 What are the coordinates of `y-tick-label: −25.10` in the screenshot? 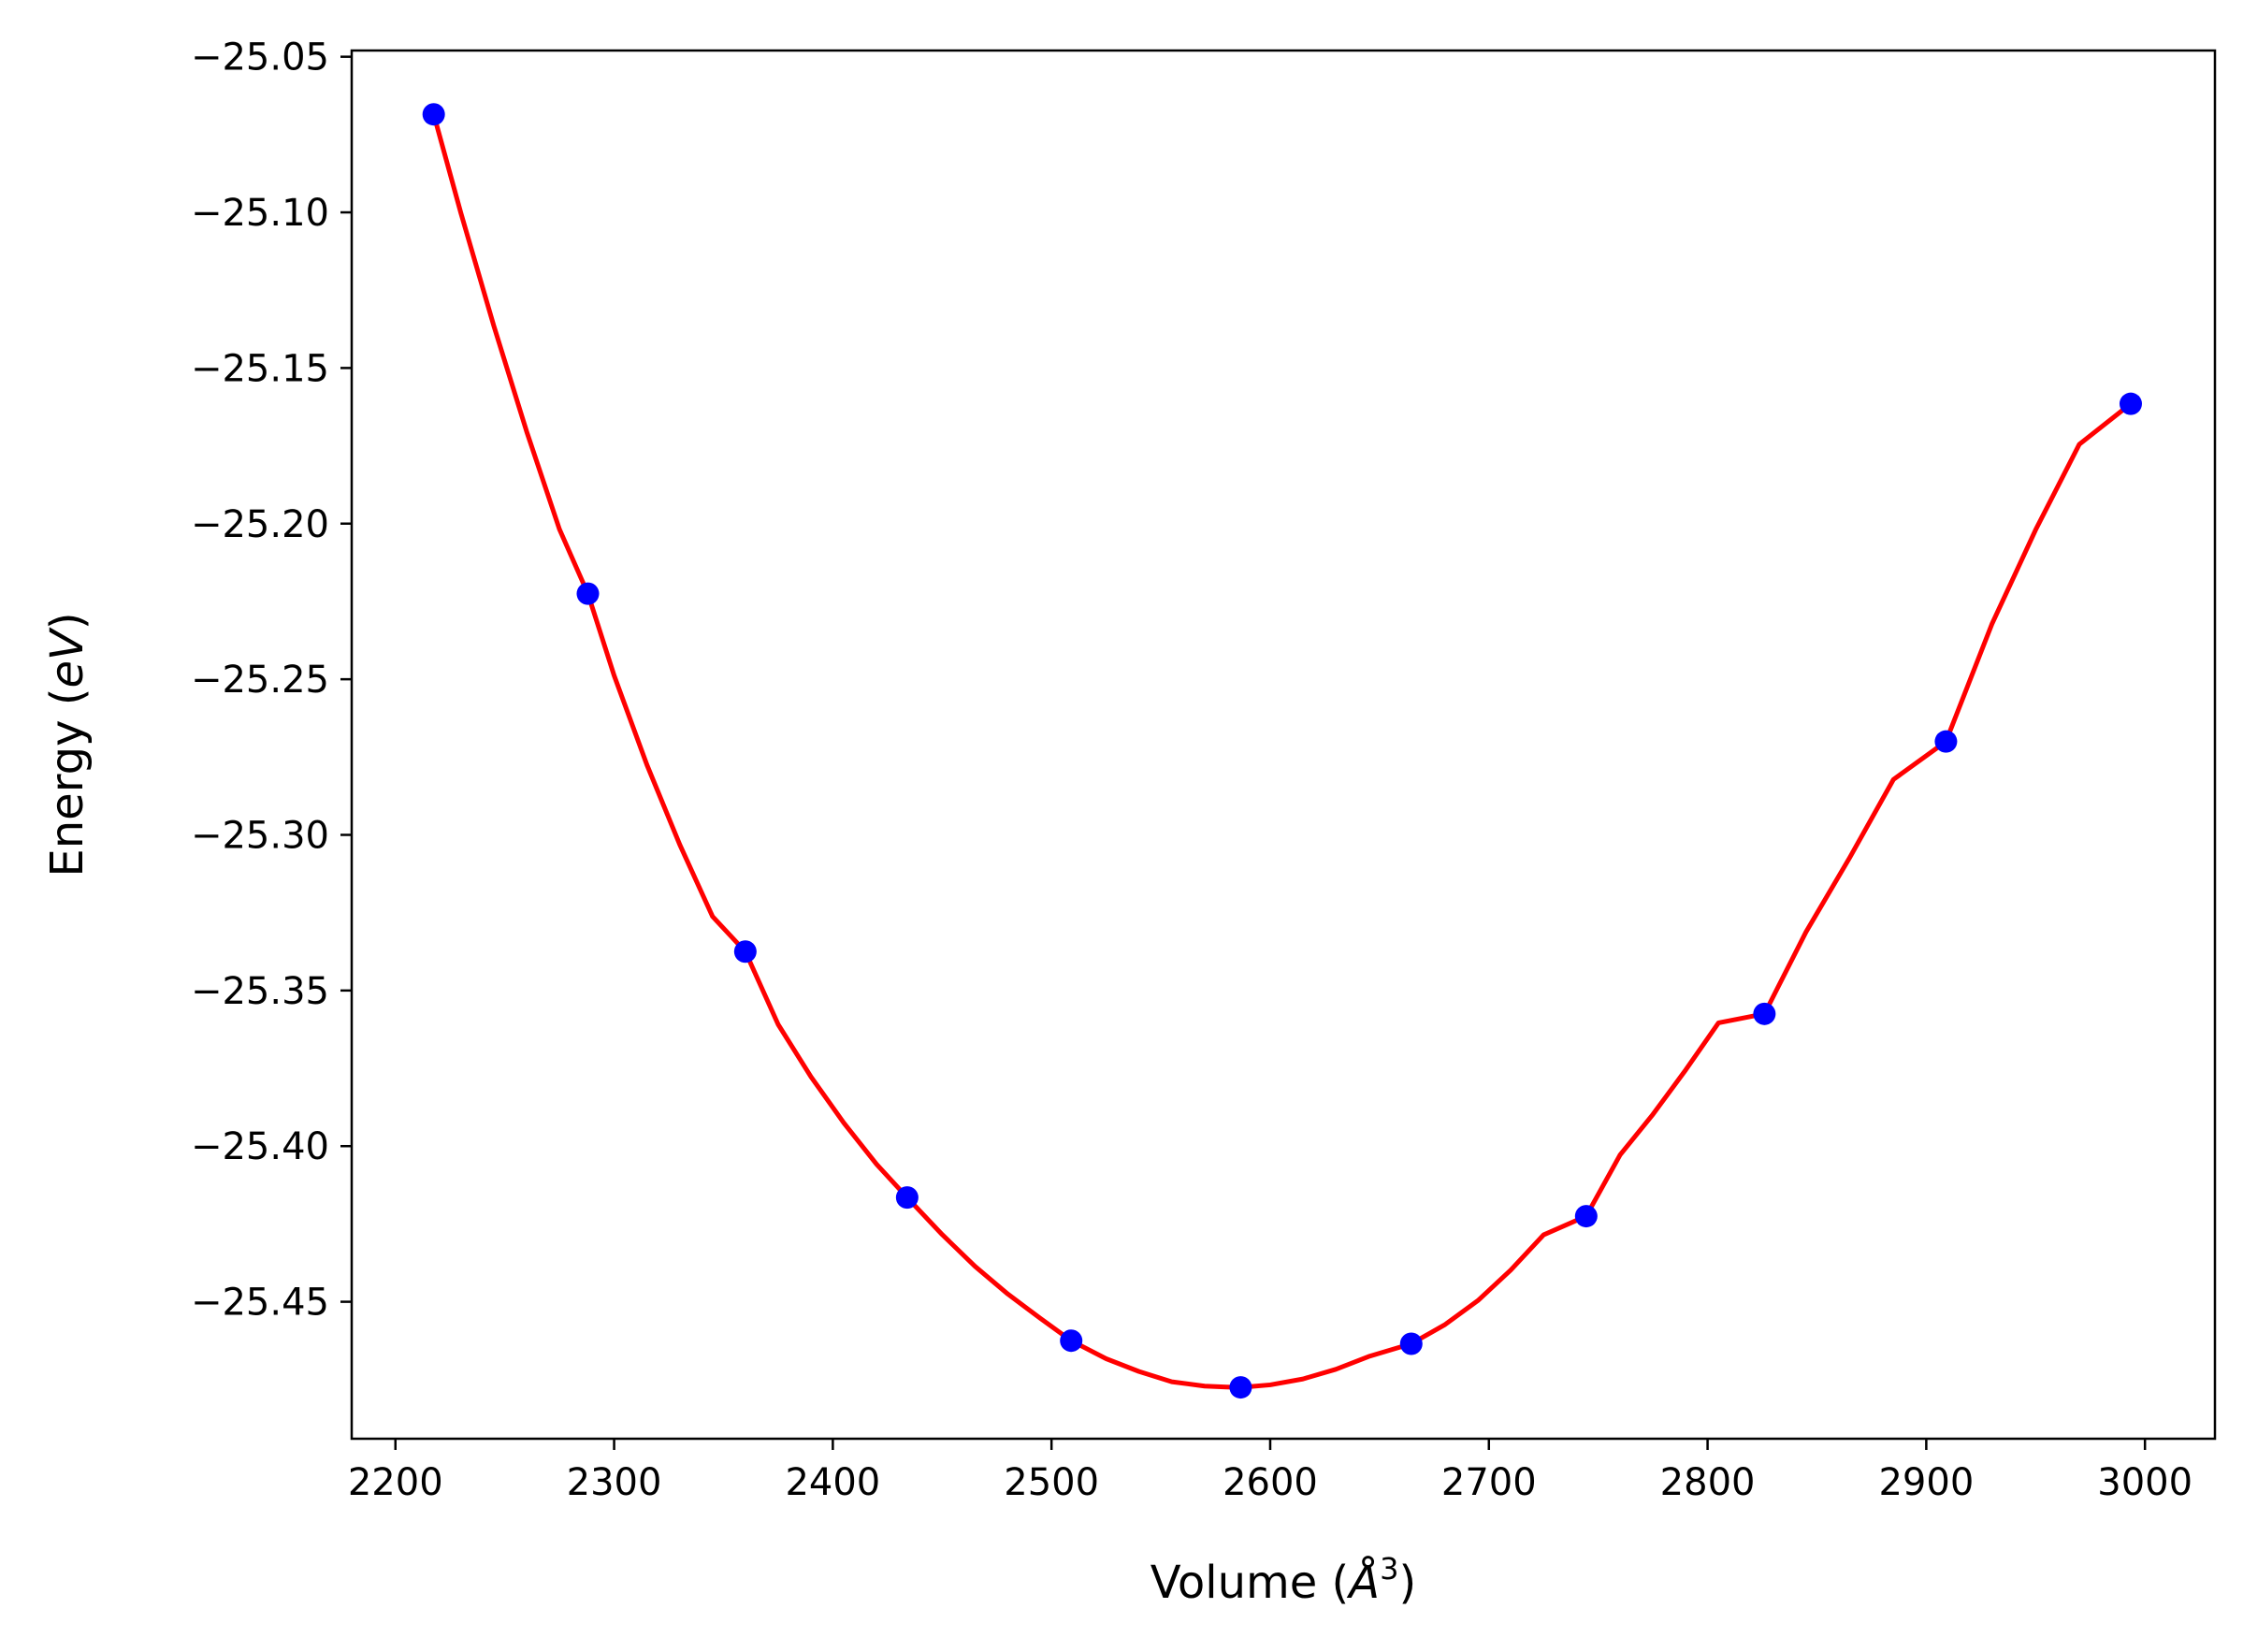 It's located at (260, 213).